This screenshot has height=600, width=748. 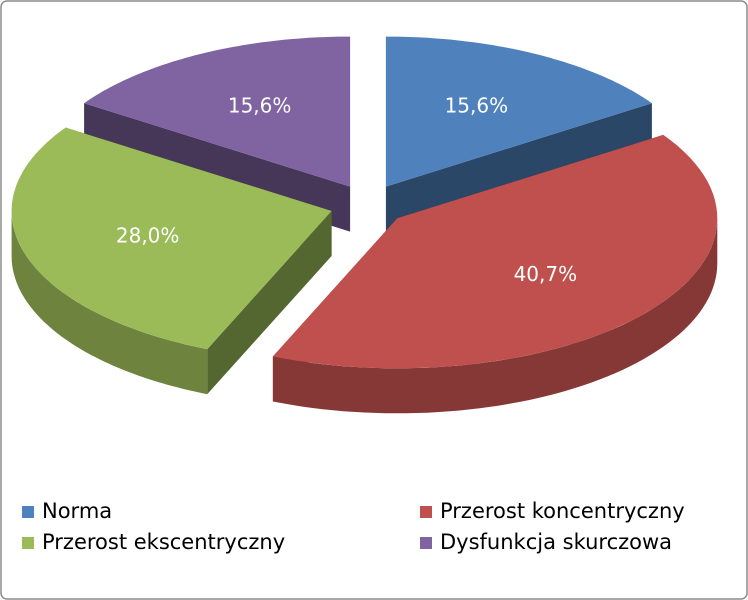 What do you see at coordinates (77, 511) in the screenshot?
I see `legend-label: Norma` at bounding box center [77, 511].